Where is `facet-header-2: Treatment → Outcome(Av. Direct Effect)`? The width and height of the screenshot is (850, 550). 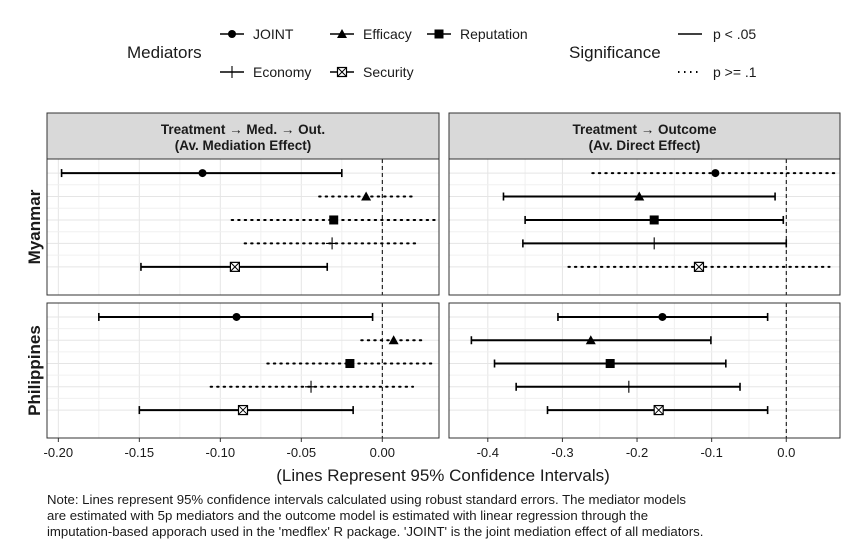 facet-header-2: Treatment → Outcome(Av. Direct Effect) is located at coordinates (644, 136).